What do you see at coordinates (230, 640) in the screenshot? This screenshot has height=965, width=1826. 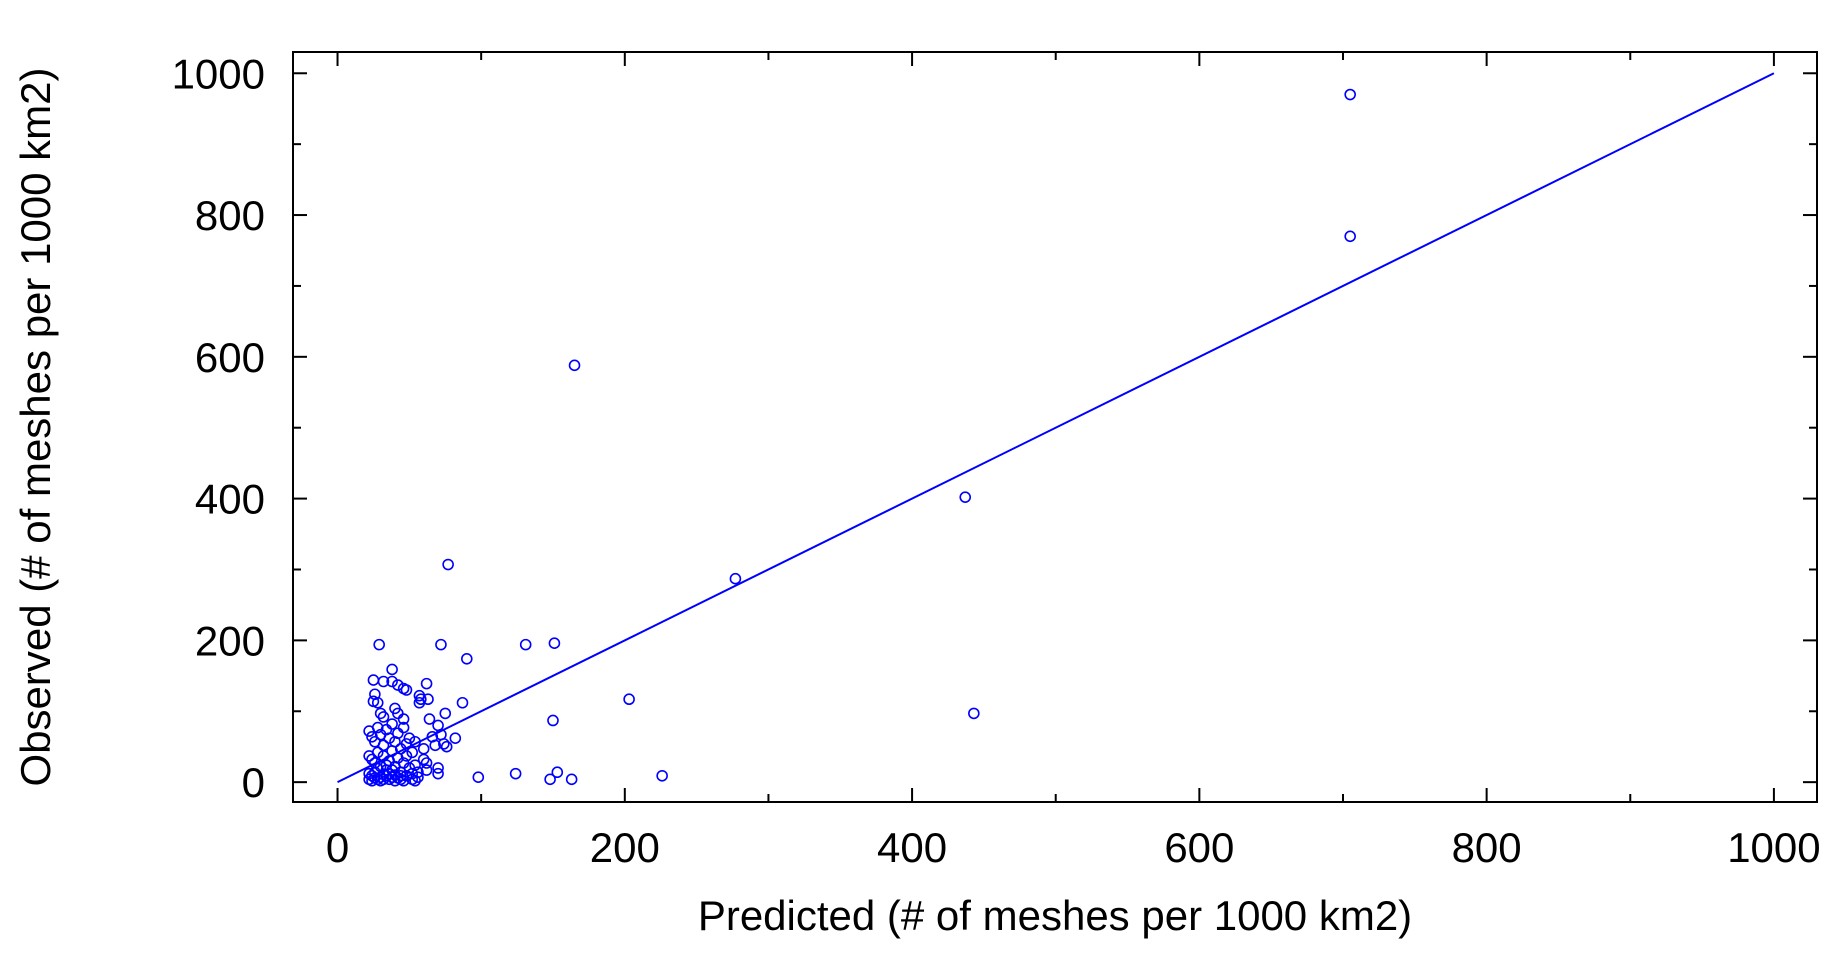 I see `y-tick-label: 200` at bounding box center [230, 640].